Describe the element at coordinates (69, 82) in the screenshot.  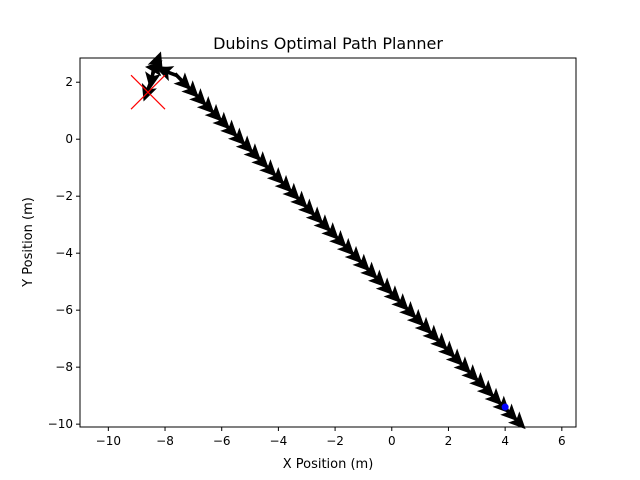
I see `y-tick-label: 2` at that location.